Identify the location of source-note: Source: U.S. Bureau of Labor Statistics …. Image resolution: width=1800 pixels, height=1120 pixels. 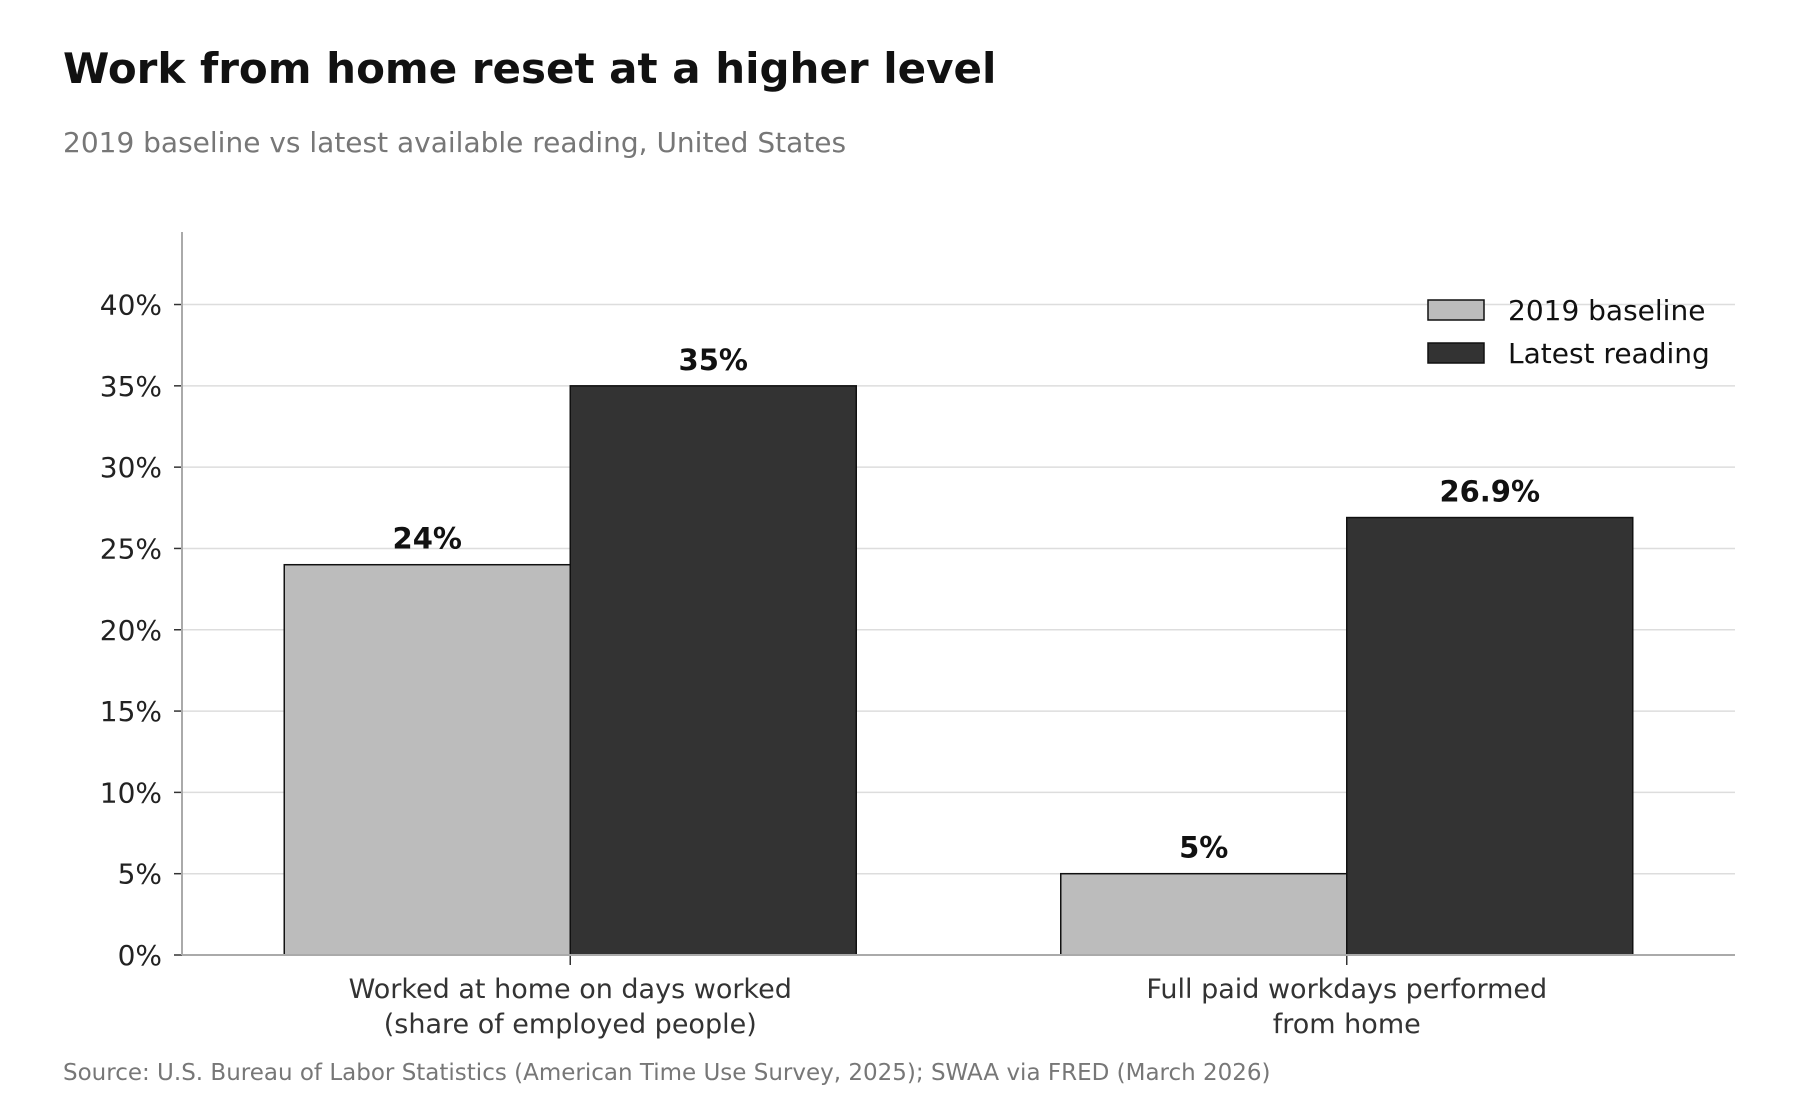
(667, 1073).